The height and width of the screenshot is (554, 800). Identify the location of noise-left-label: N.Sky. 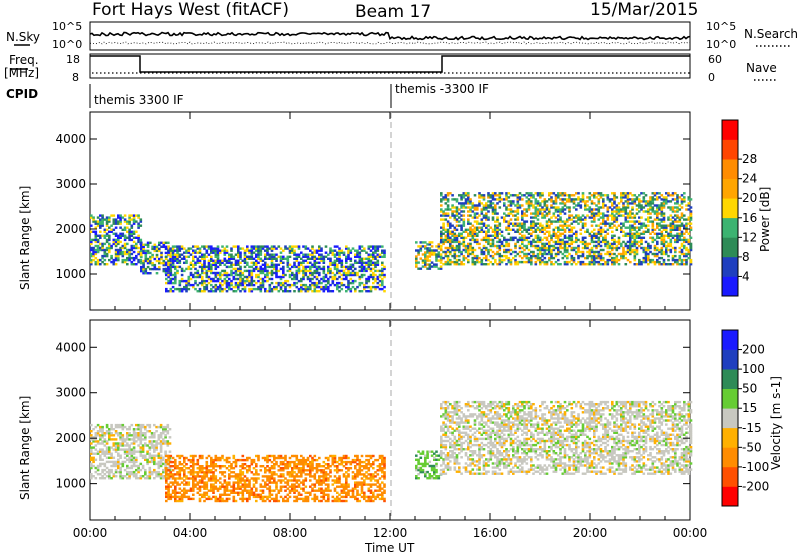
(23, 37).